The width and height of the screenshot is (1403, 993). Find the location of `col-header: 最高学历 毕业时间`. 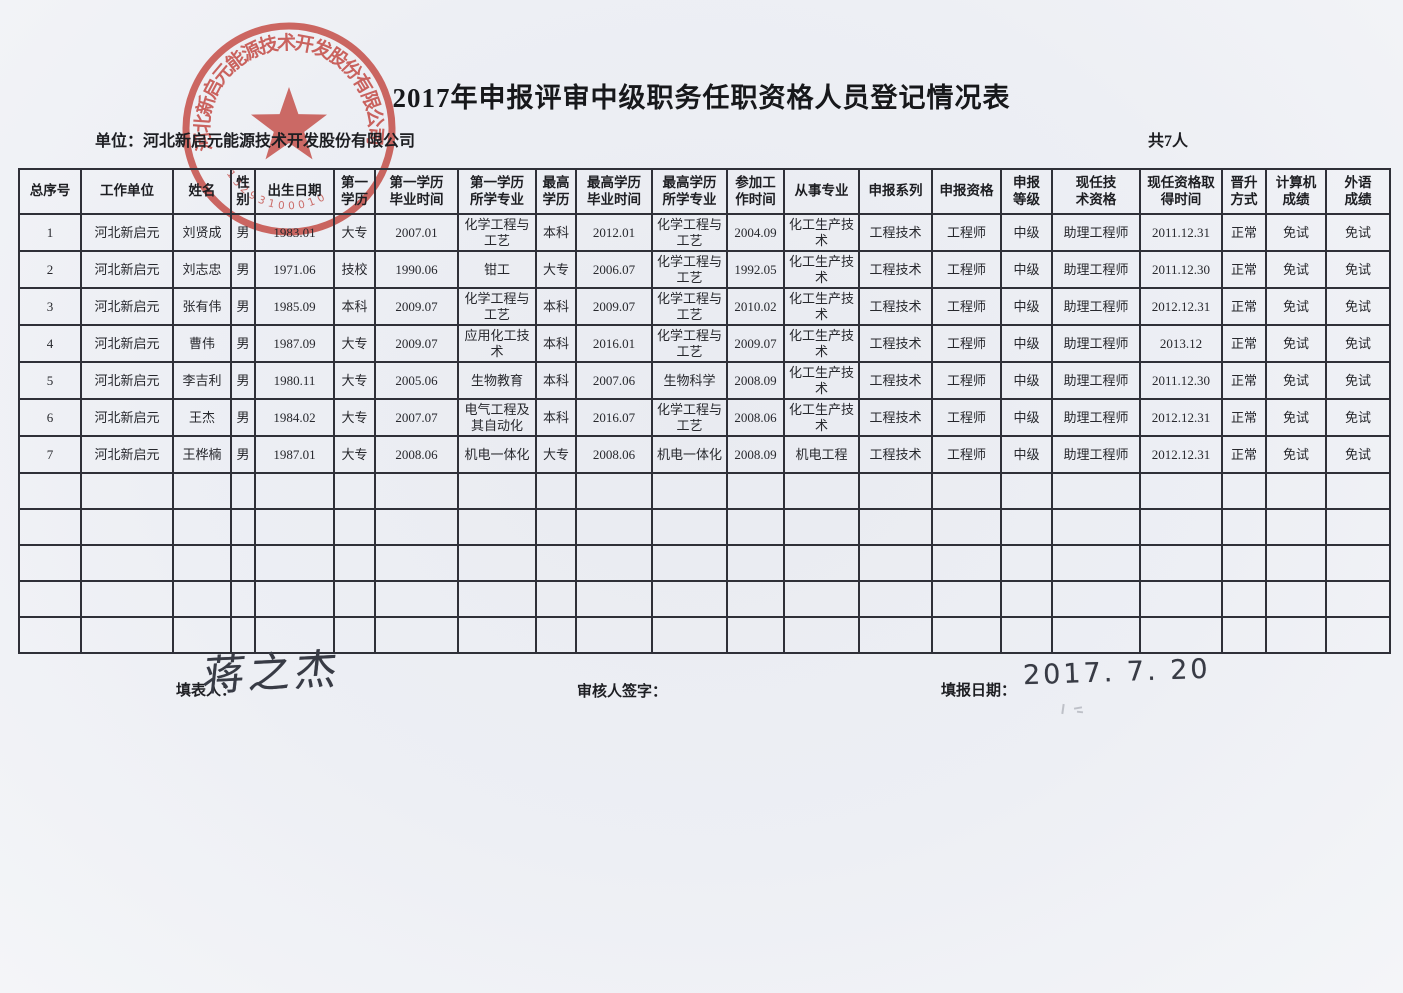

col-header: 最高学历 毕业时间 is located at coordinates (614, 191).